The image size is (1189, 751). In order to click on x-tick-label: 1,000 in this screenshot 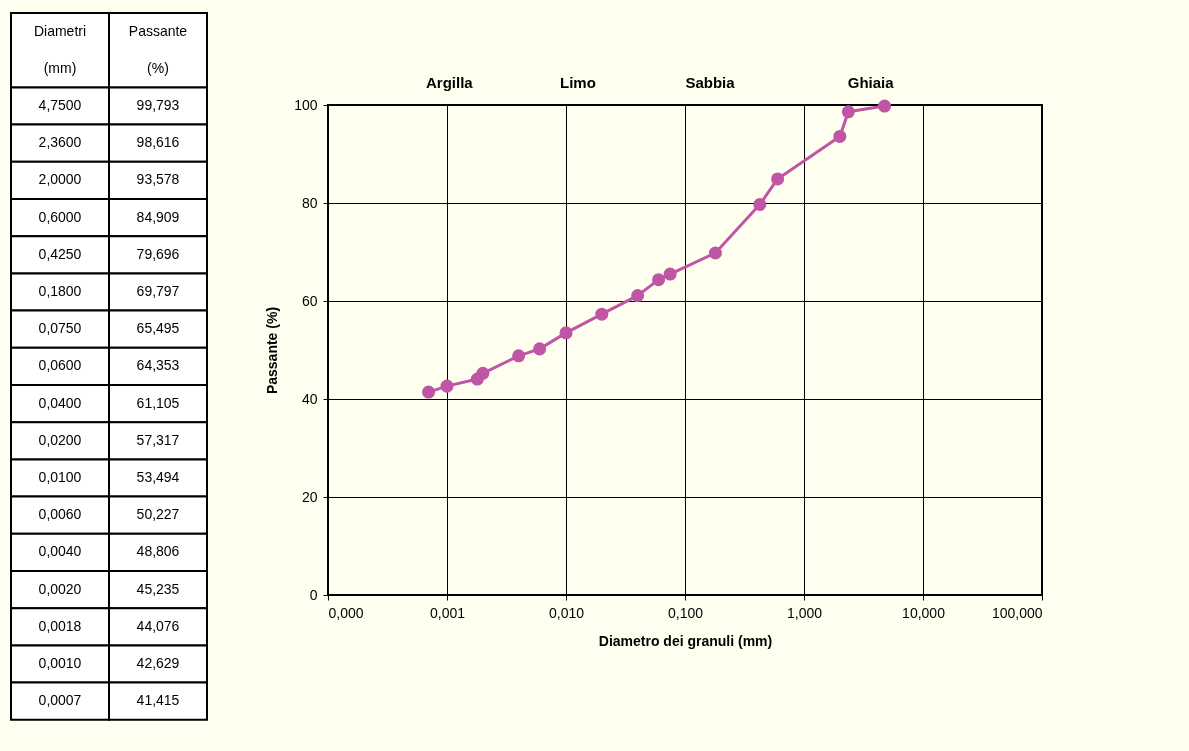, I will do `click(804, 612)`.